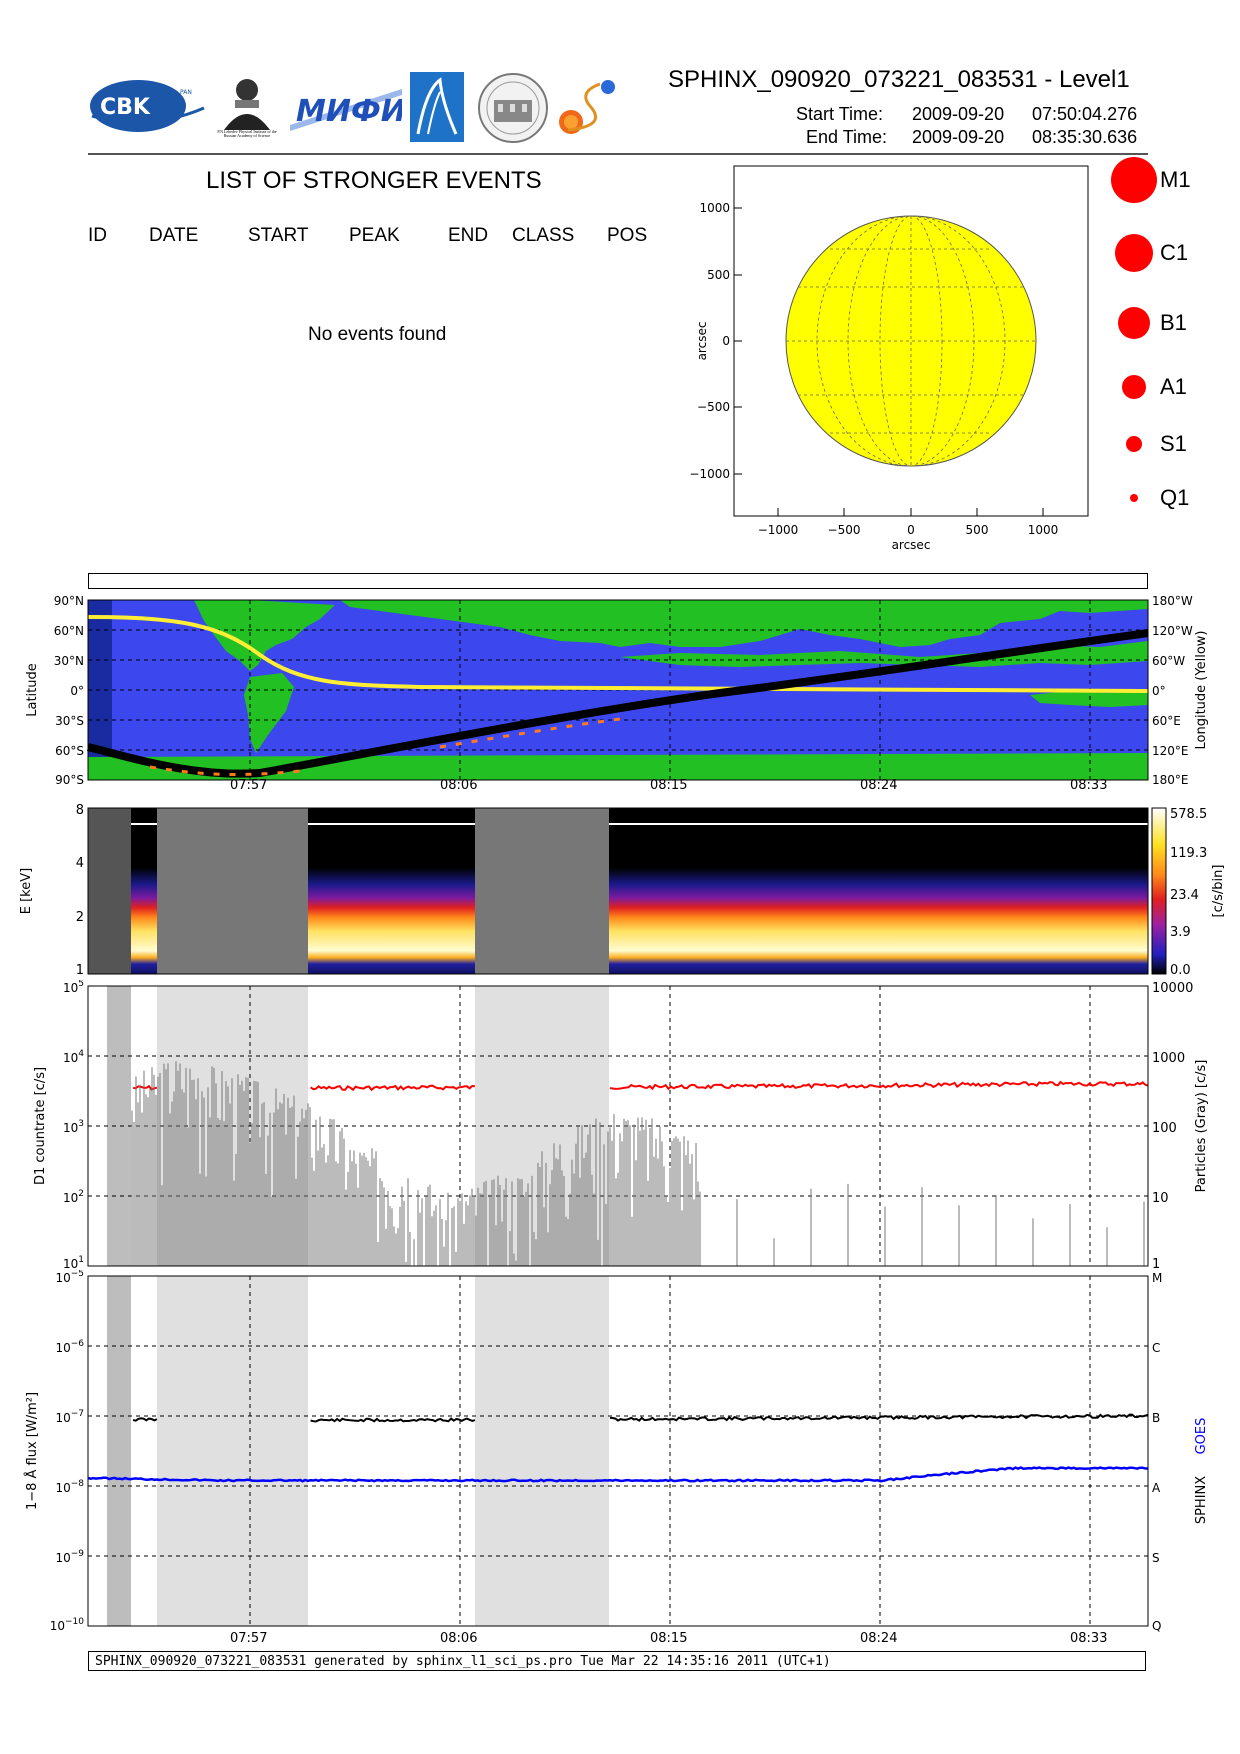 The image size is (1240, 1754). What do you see at coordinates (618, 703) in the screenshot?
I see `satellite-track` at bounding box center [618, 703].